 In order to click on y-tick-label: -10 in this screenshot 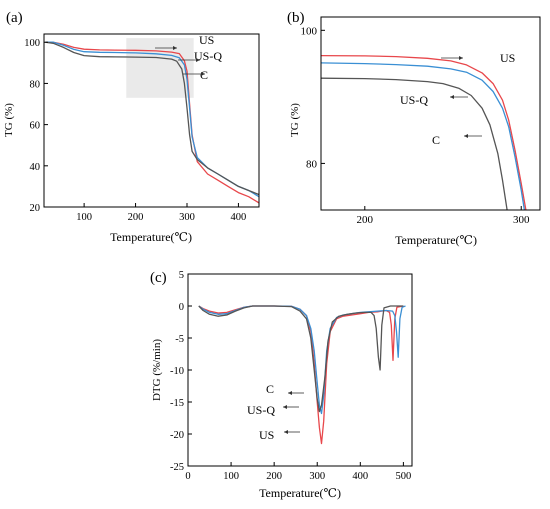, I will do `click(177, 371)`.